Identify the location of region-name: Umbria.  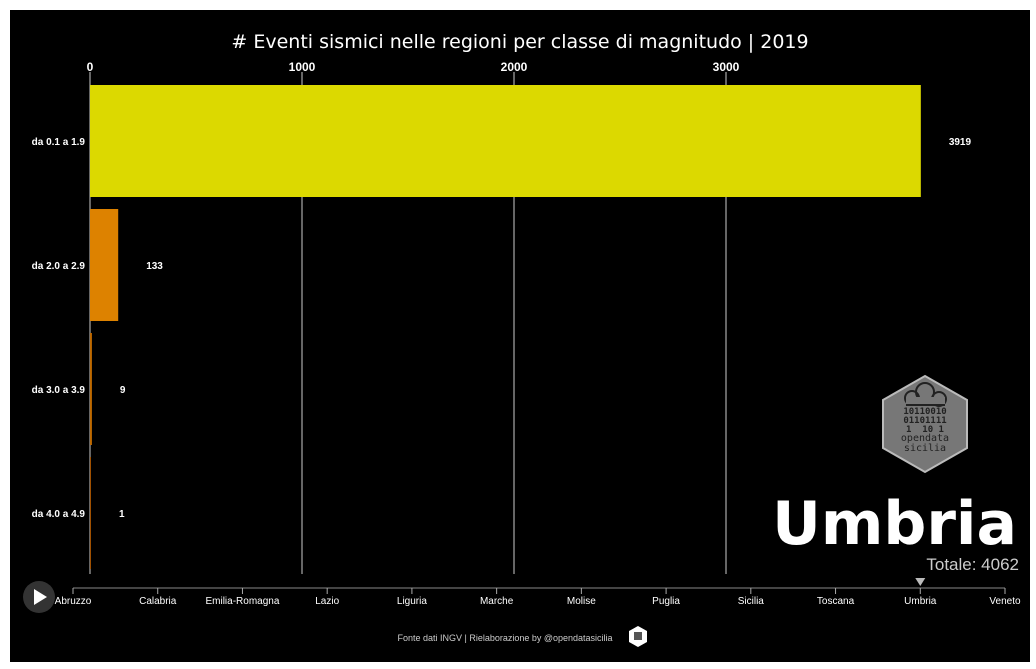
(894, 524).